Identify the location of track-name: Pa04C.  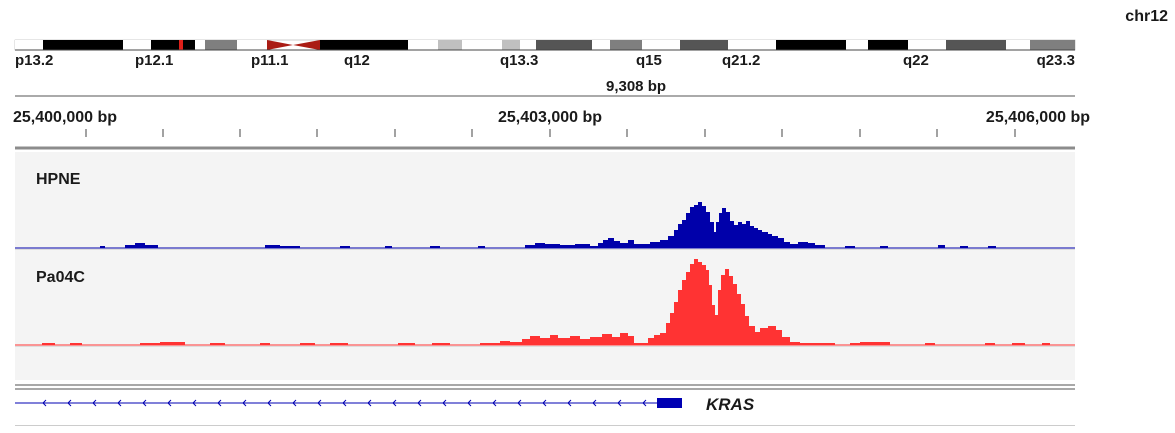
(60, 277).